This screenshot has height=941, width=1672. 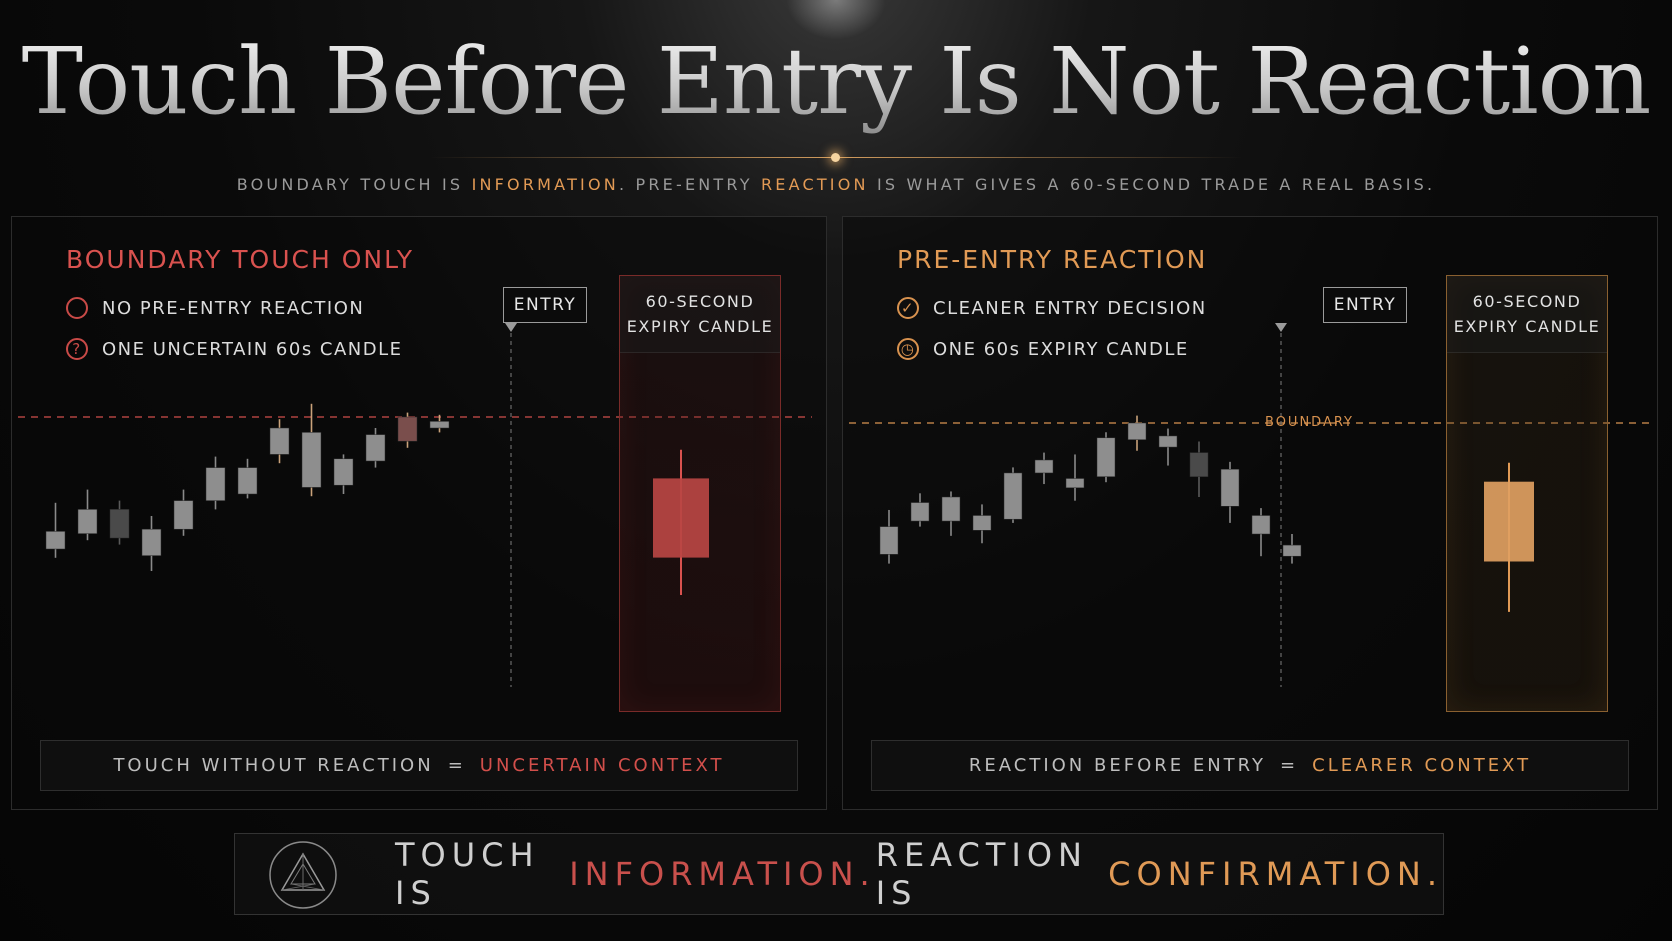 What do you see at coordinates (467, 874) in the screenshot?
I see `footer-text-1: TOUCH IS` at bounding box center [467, 874].